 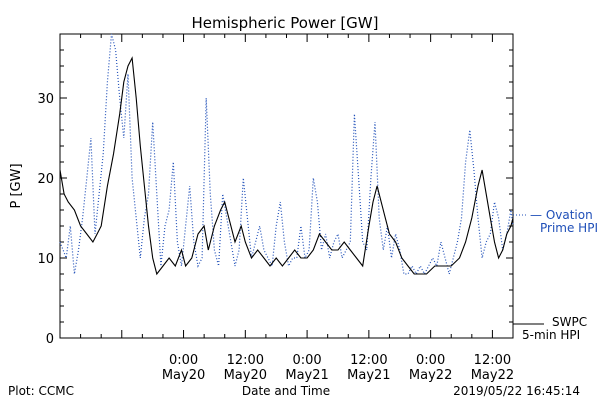 What do you see at coordinates (45, 179) in the screenshot?
I see `y-tick-label: 20` at bounding box center [45, 179].